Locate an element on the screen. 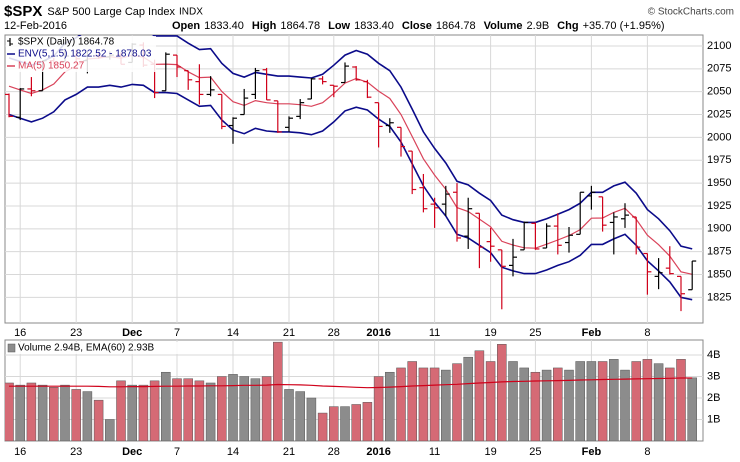 The width and height of the screenshot is (740, 462). quote-value: 1864.78 is located at coordinates (300, 26).